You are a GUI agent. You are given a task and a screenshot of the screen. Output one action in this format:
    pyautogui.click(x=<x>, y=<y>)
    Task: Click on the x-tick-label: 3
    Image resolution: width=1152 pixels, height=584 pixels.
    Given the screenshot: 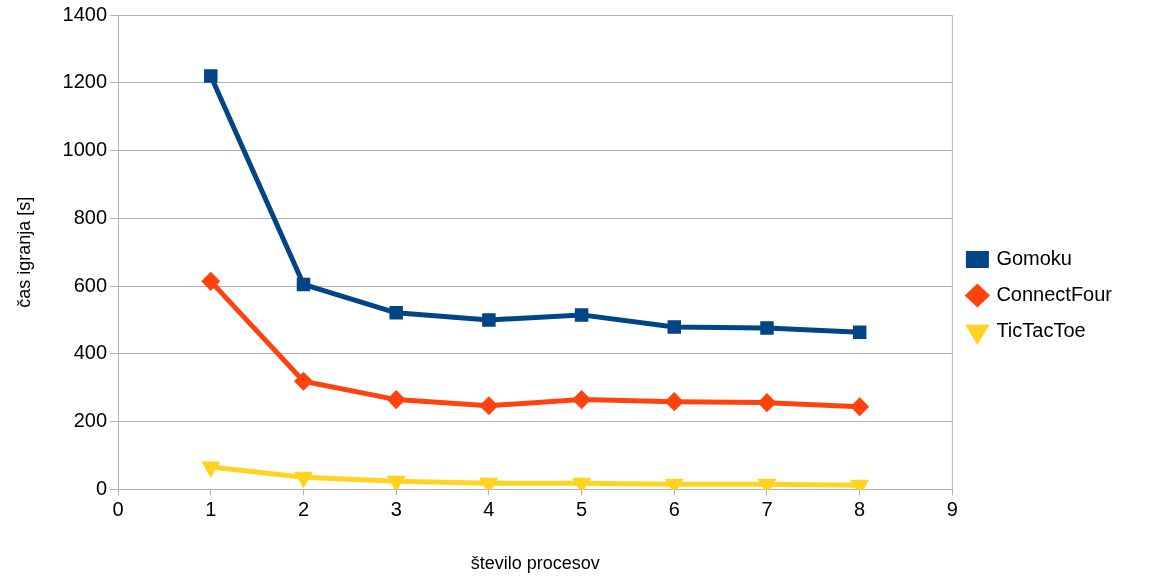 What is the action you would take?
    pyautogui.click(x=396, y=508)
    